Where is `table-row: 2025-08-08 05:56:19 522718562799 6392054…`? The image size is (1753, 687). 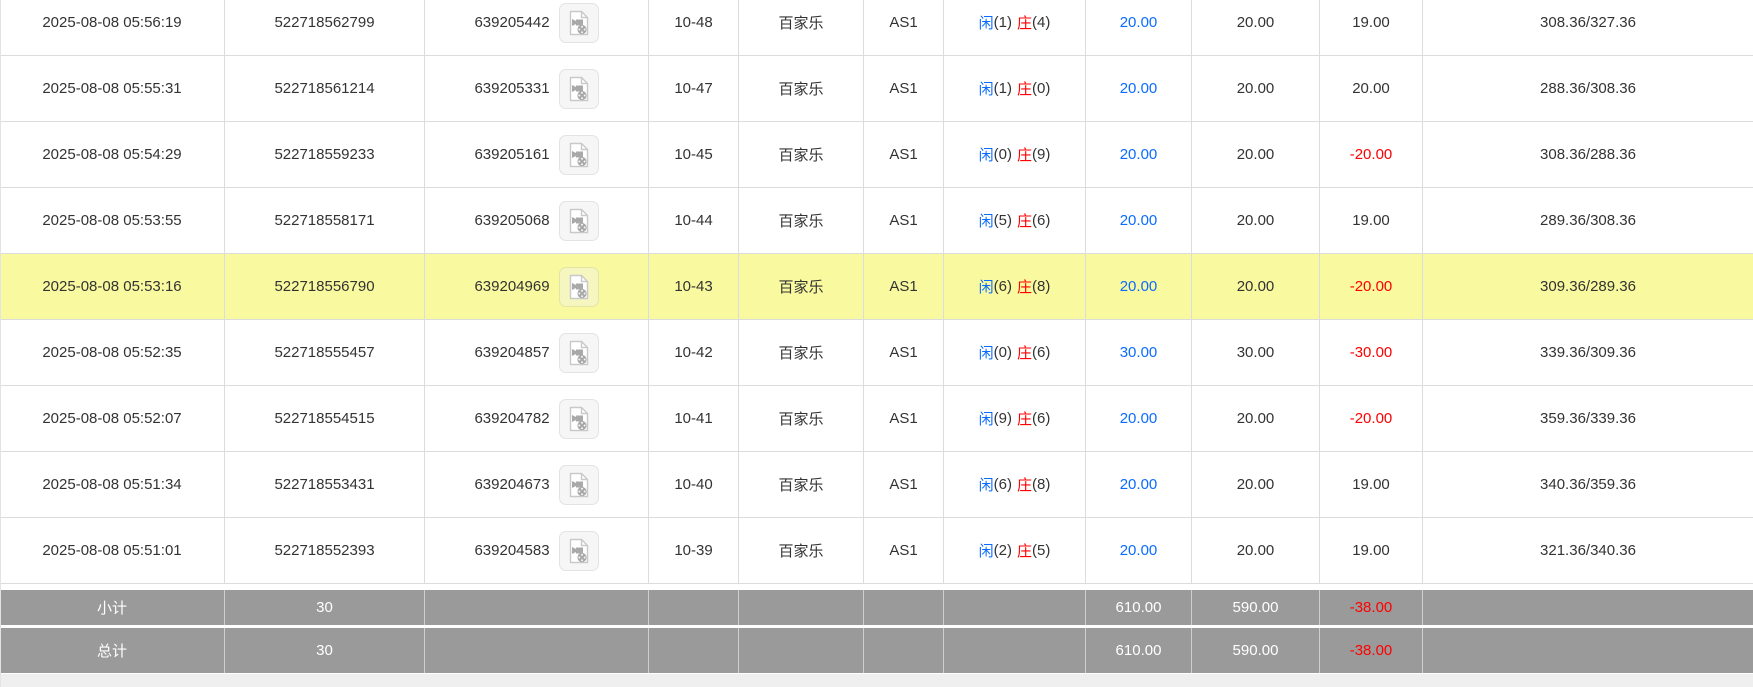 table-row: 2025-08-08 05:56:19 522718562799 6392054… is located at coordinates (876, 28).